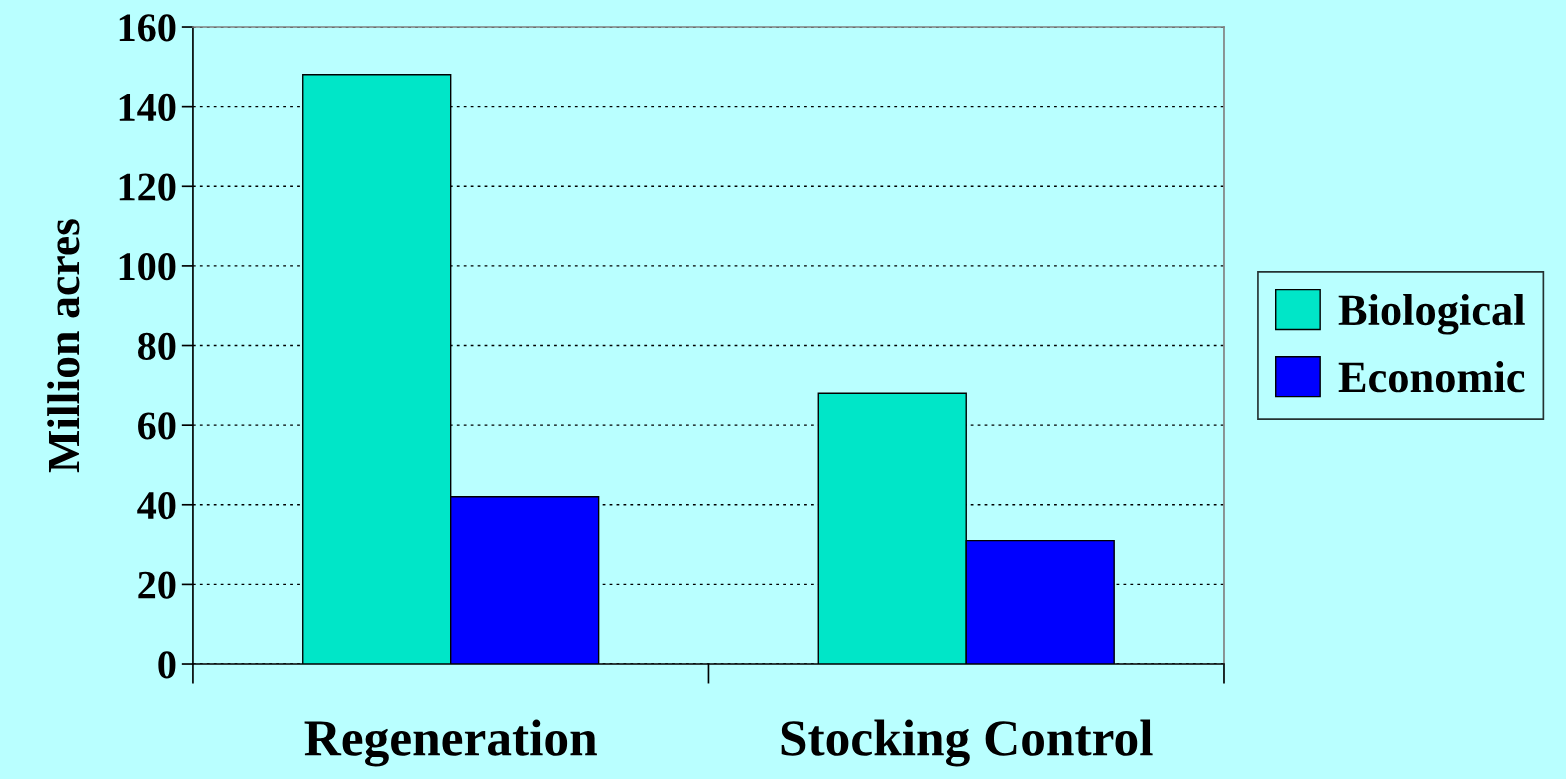 This screenshot has height=779, width=1566. I want to click on legend-label: Biological, so click(1431, 314).